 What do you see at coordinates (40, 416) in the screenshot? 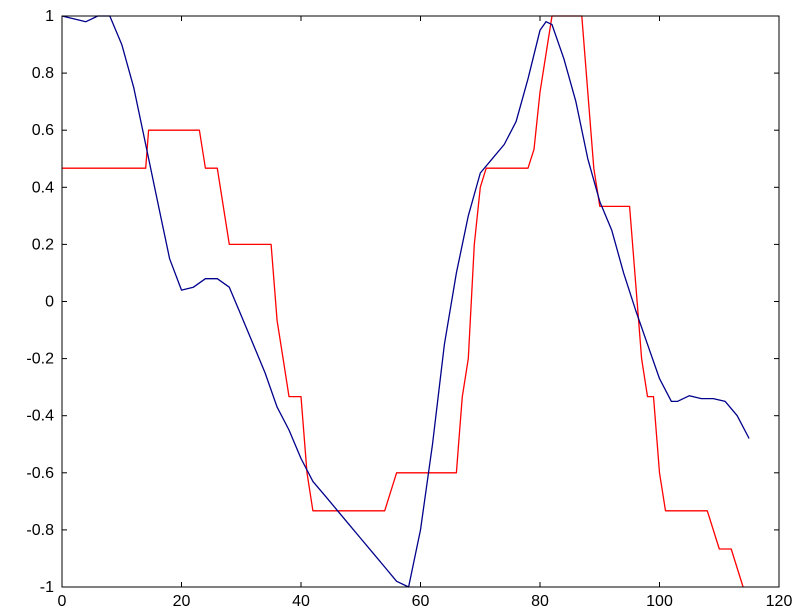
I see `y-tick-label: -0.4` at bounding box center [40, 416].